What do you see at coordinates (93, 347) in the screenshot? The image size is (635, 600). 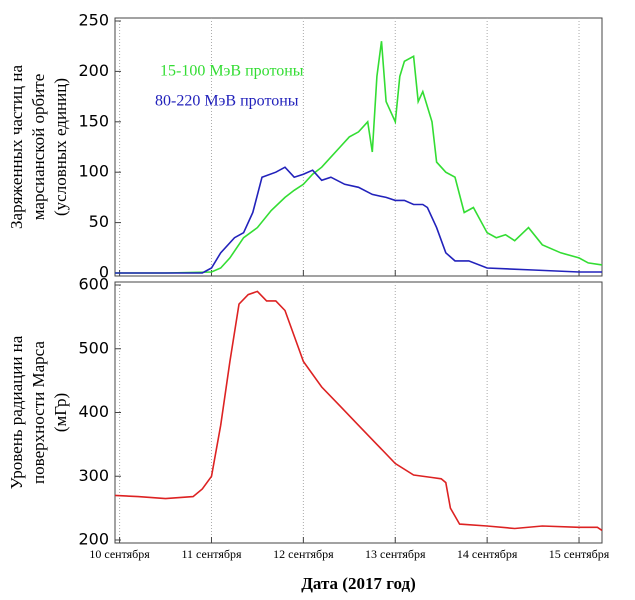 I see `y-tick-label: 500` at bounding box center [93, 347].